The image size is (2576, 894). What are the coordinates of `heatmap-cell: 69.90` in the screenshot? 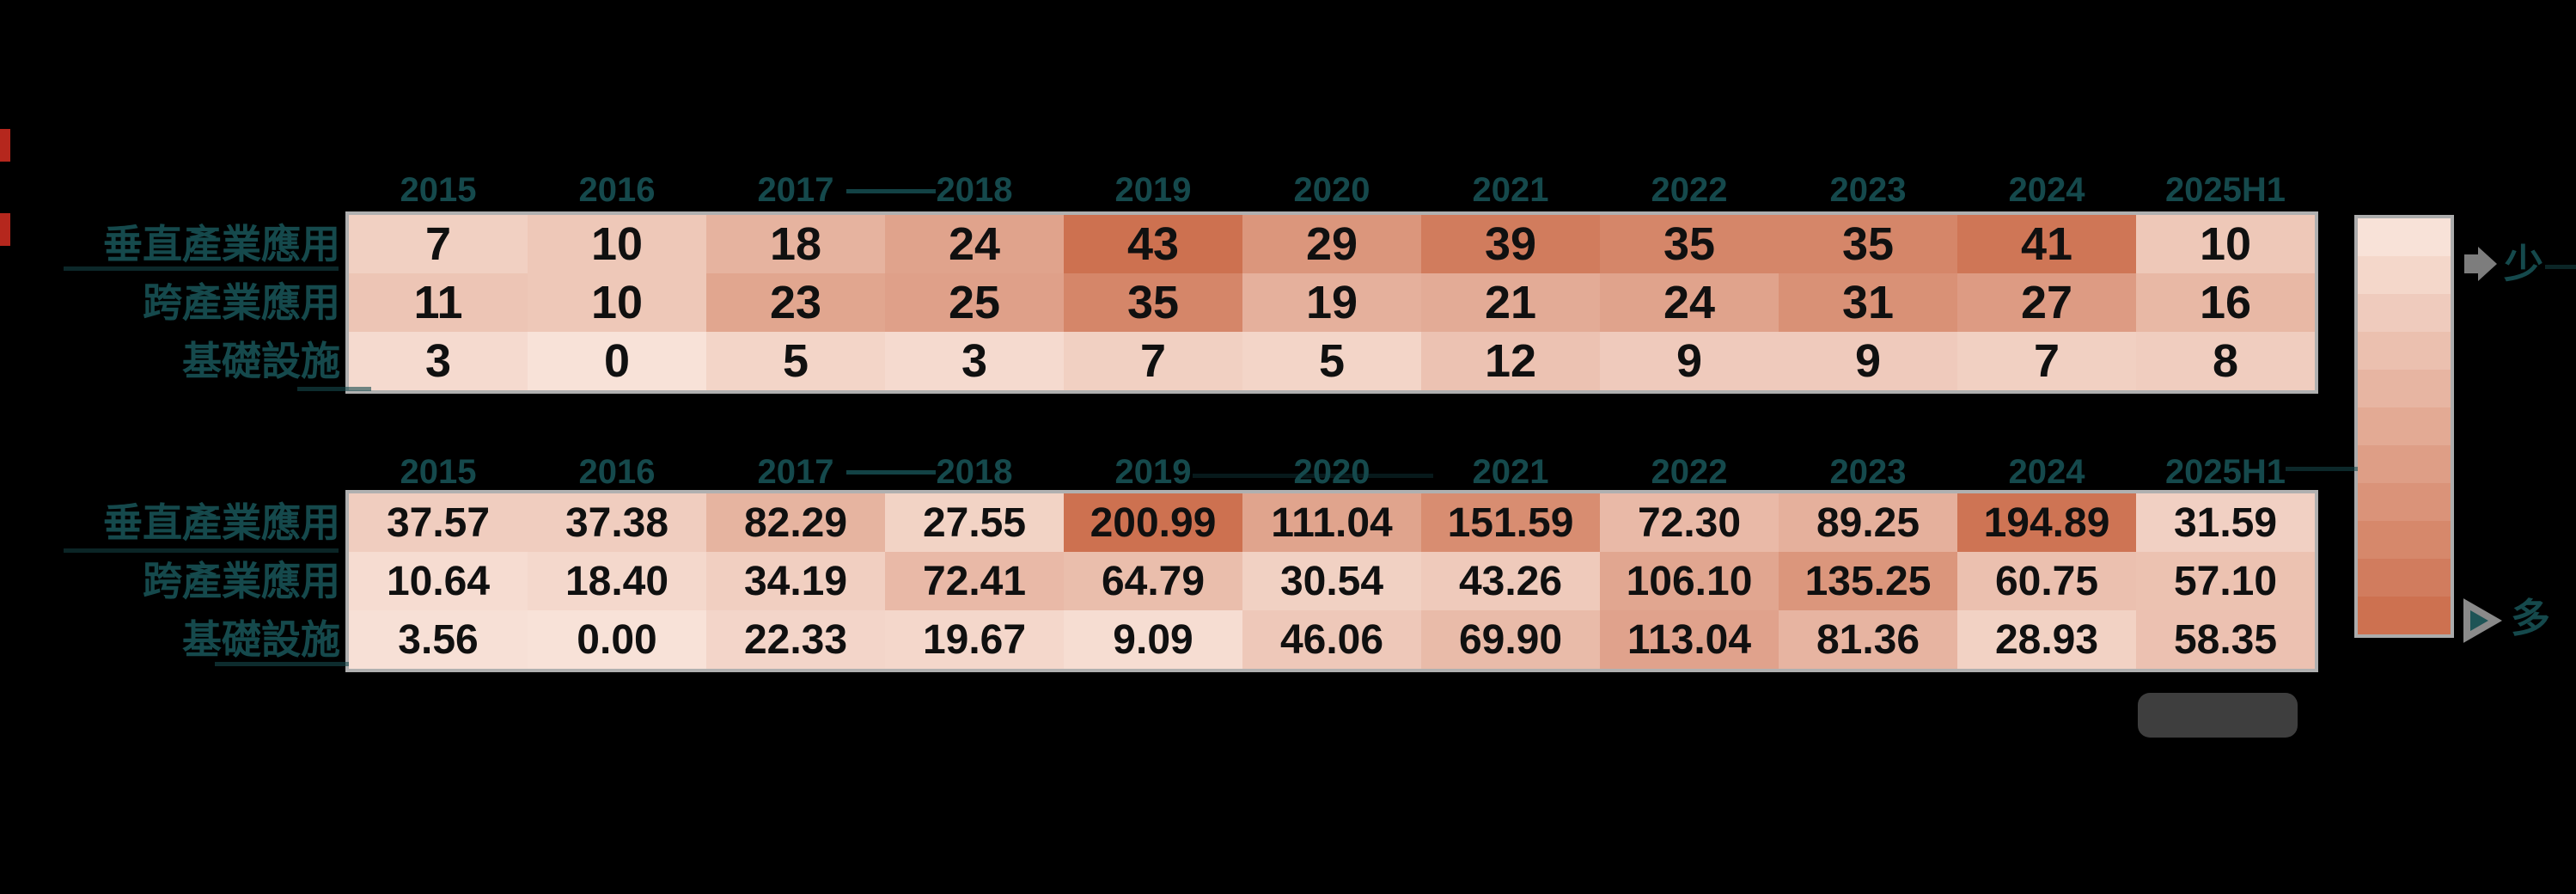 It's located at (1510, 640).